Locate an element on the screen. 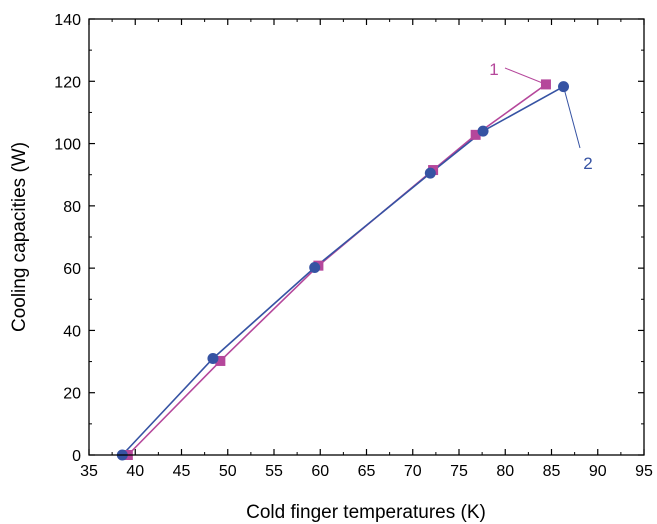  y-tick-label: 80 is located at coordinates (72, 207).